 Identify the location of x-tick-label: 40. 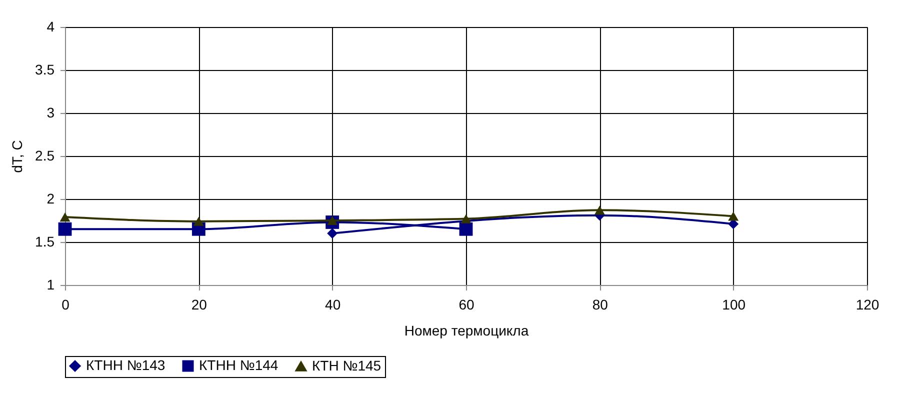
(333, 304).